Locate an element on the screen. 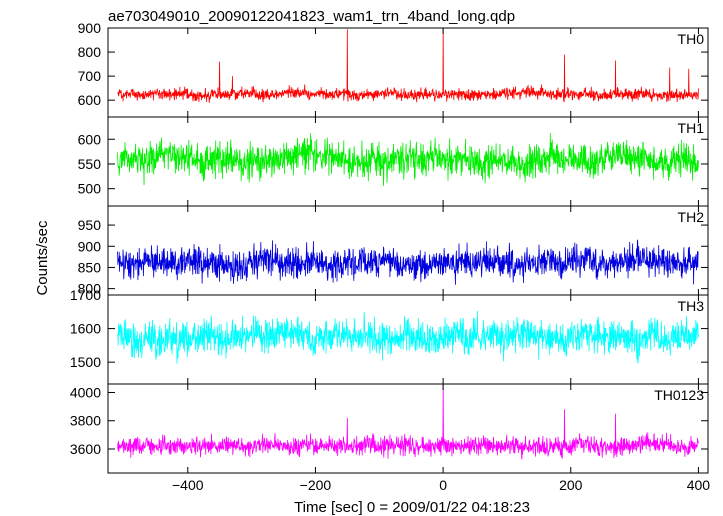 Image resolution: width=723 pixels, height=516 pixels. x-tick-label: 0 is located at coordinates (443, 485).